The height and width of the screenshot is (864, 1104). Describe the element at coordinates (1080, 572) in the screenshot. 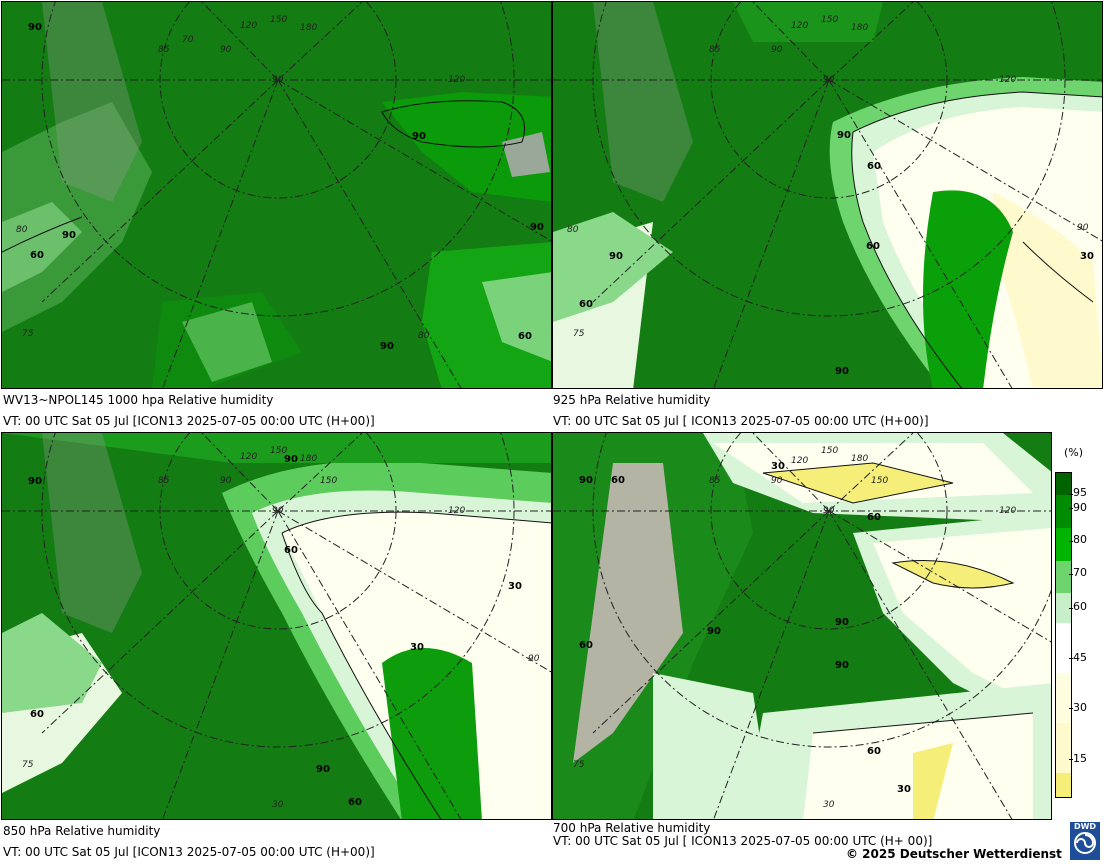

I see `legend-tick: 70` at that location.